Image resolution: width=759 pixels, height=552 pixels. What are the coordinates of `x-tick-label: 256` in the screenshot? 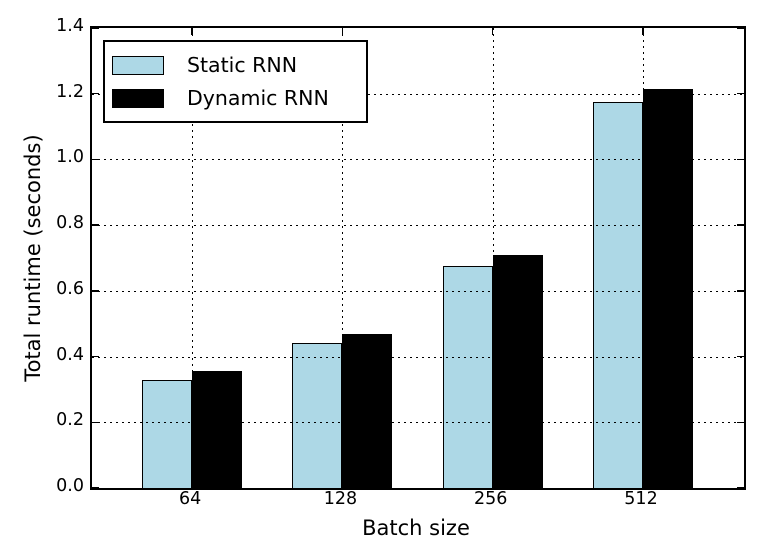 It's located at (491, 499).